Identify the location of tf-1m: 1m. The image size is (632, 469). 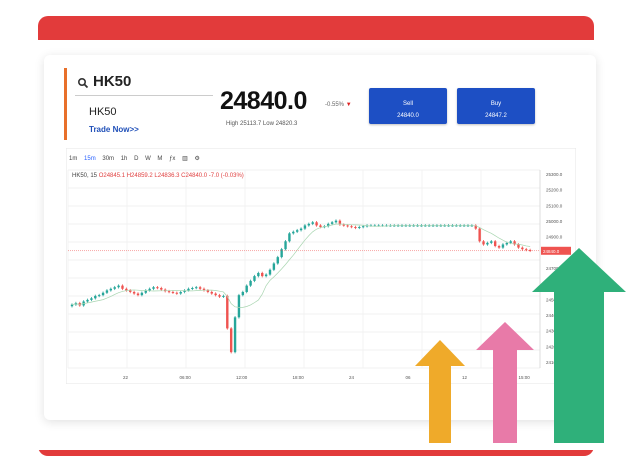
(73, 159).